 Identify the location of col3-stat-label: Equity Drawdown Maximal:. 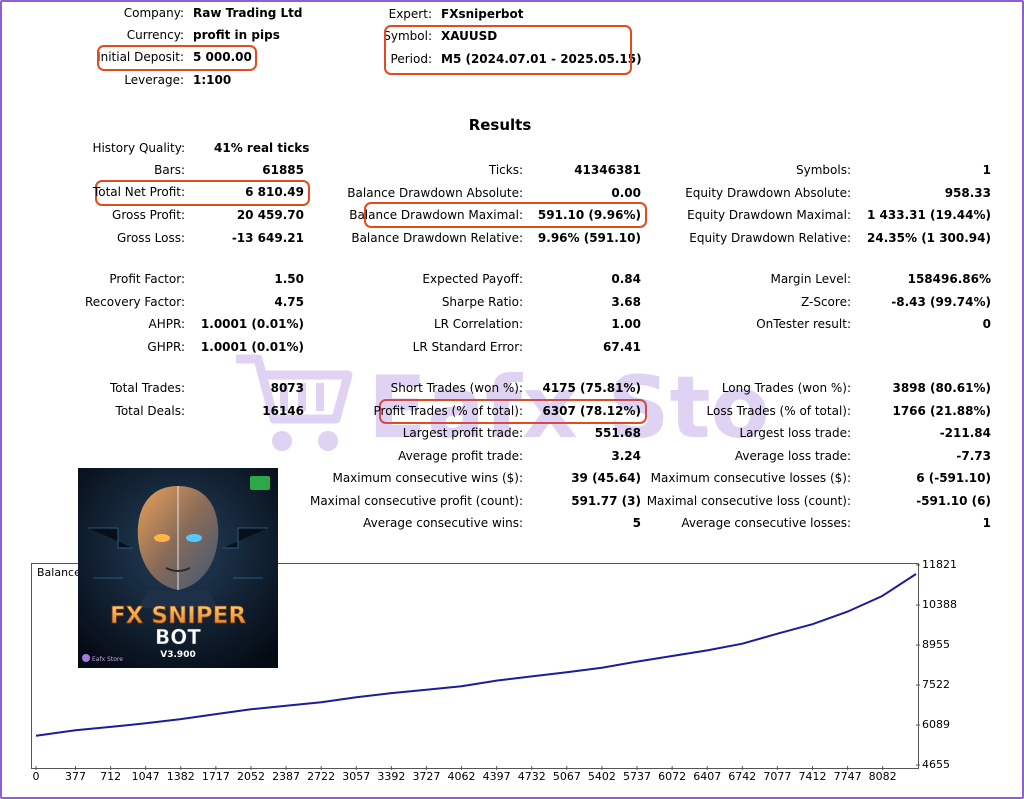
(769, 215).